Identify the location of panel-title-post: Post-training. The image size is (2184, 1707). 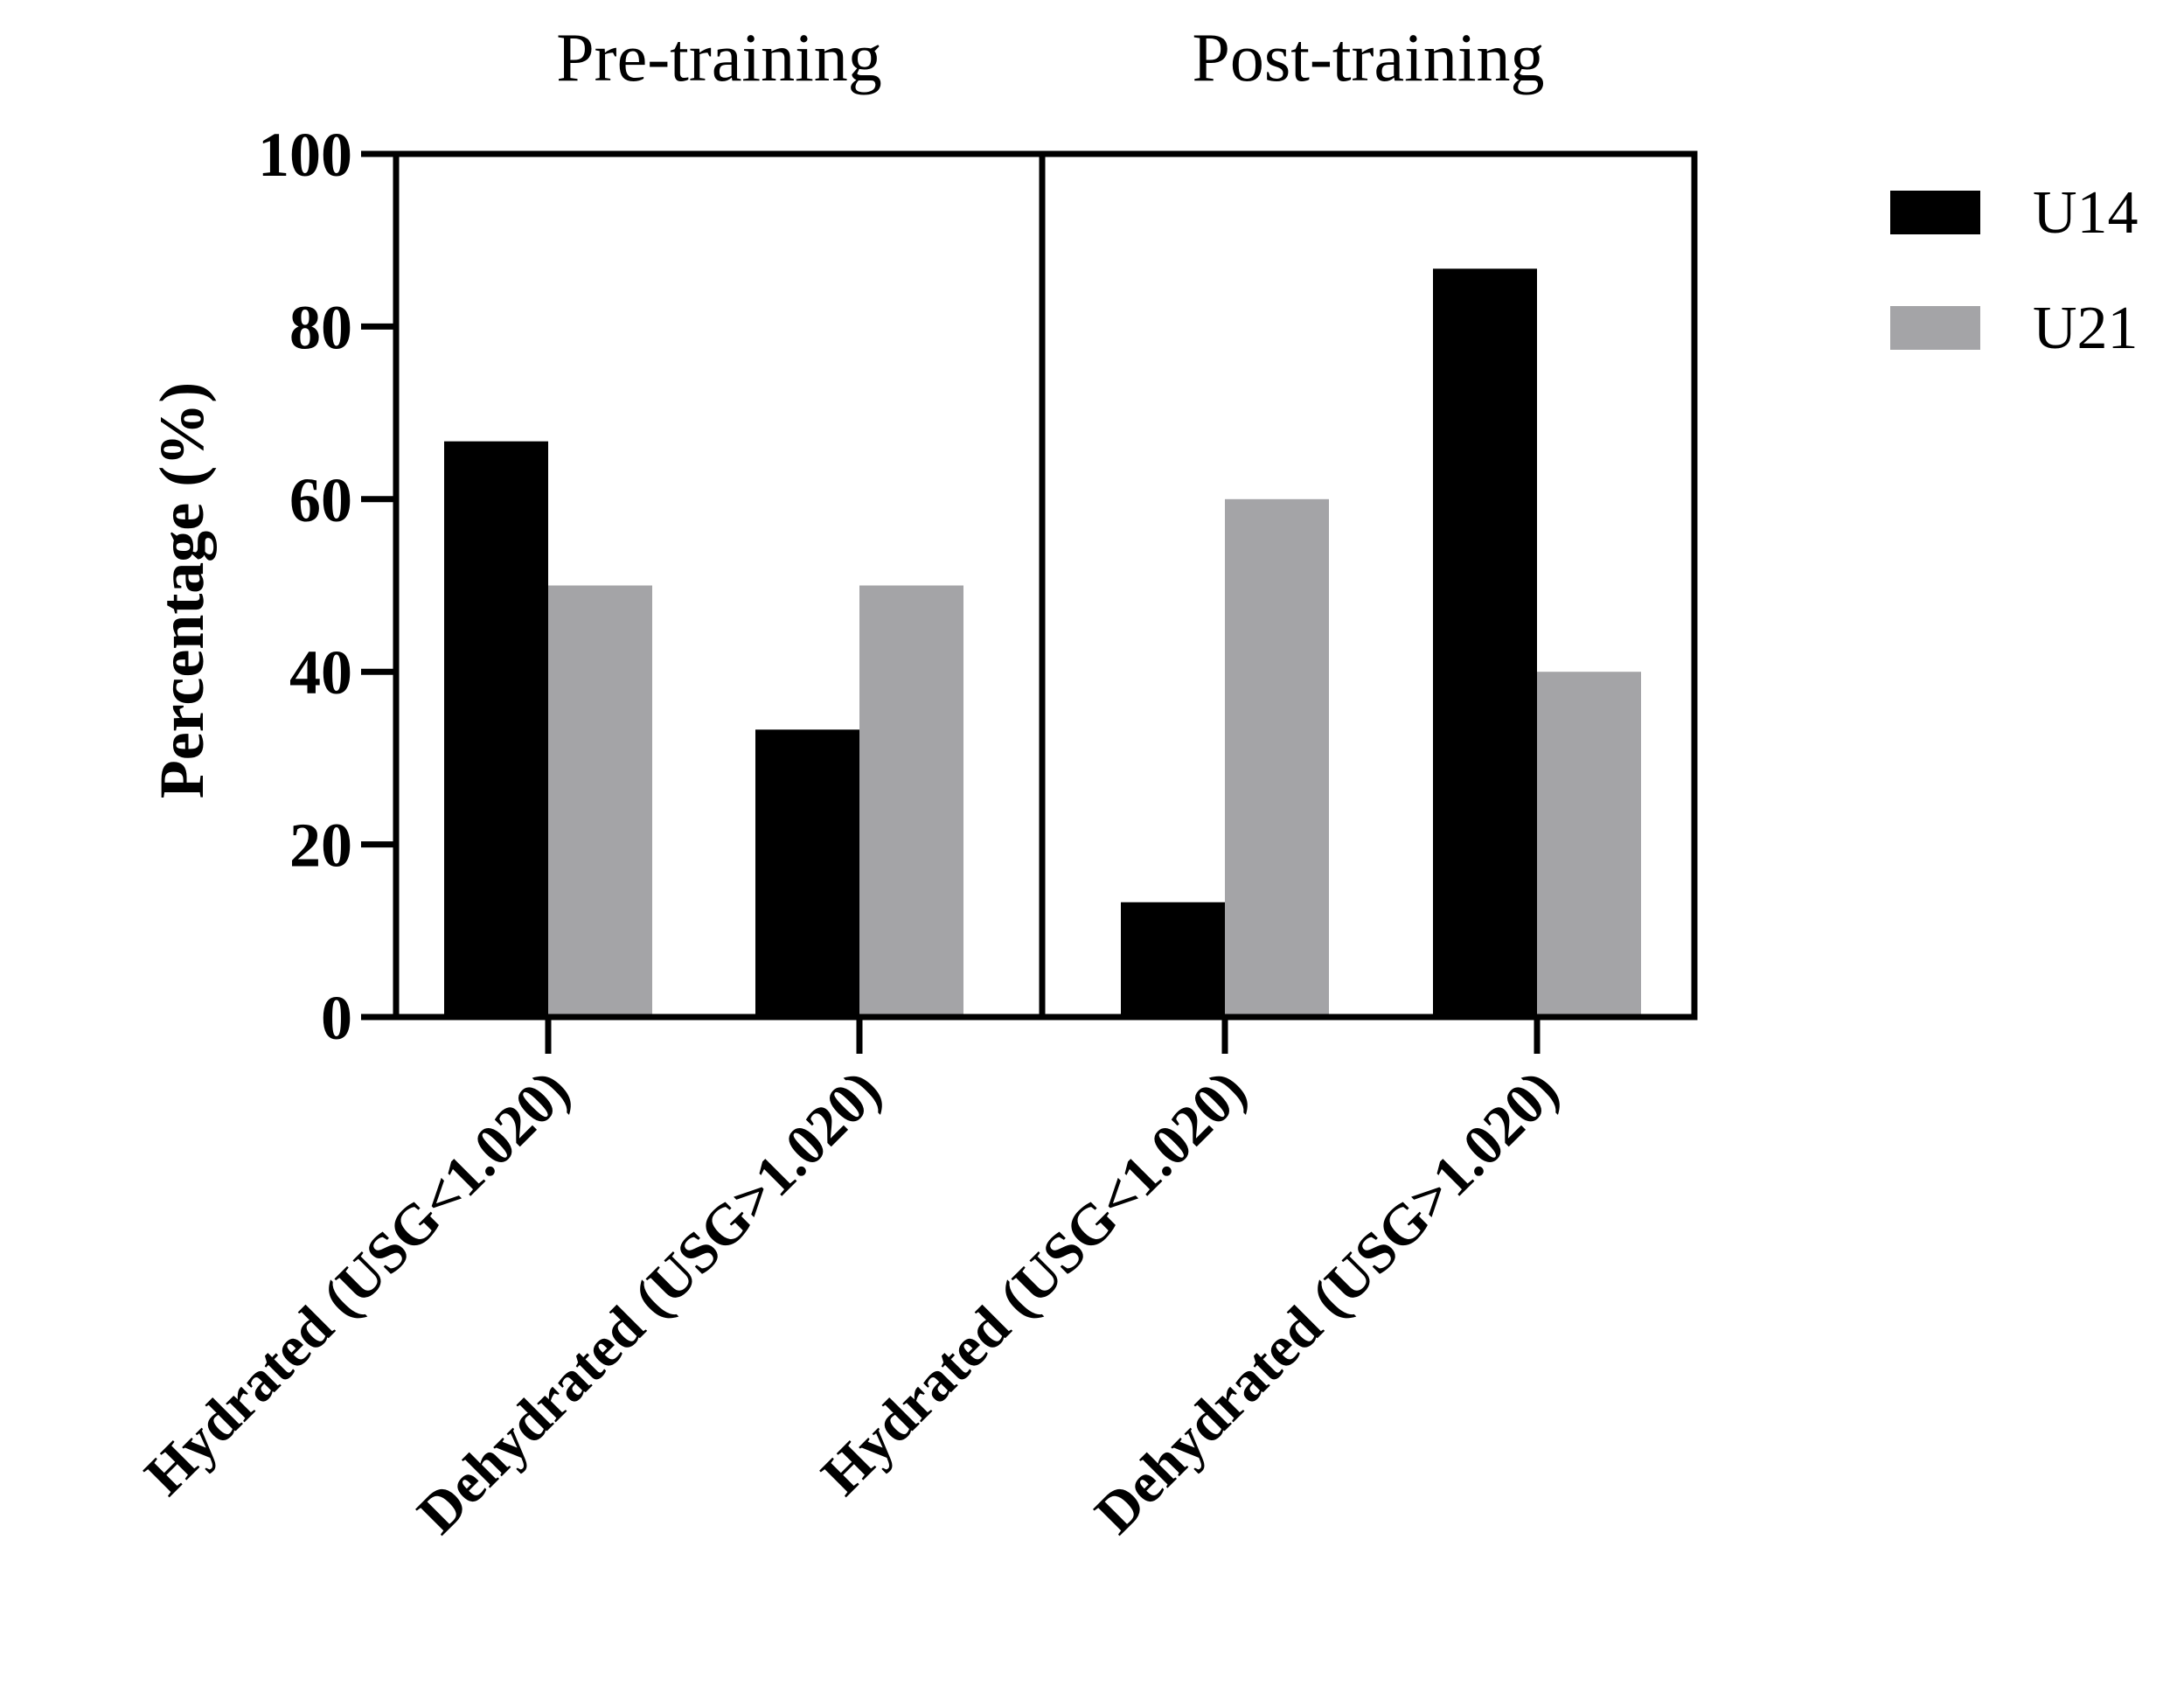
(1369, 57).